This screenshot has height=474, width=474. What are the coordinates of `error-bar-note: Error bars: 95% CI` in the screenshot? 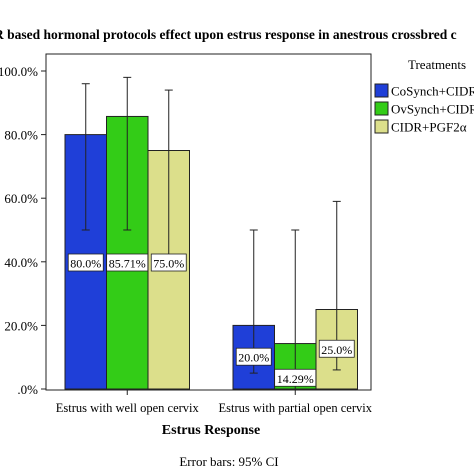 It's located at (228, 461).